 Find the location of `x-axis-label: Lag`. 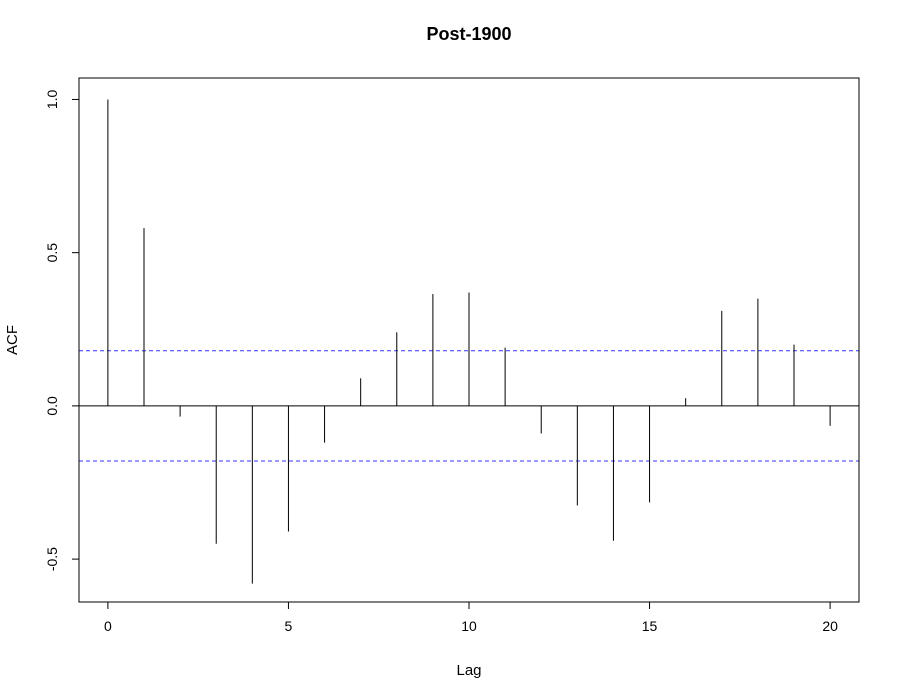

x-axis-label: Lag is located at coordinates (468, 670).